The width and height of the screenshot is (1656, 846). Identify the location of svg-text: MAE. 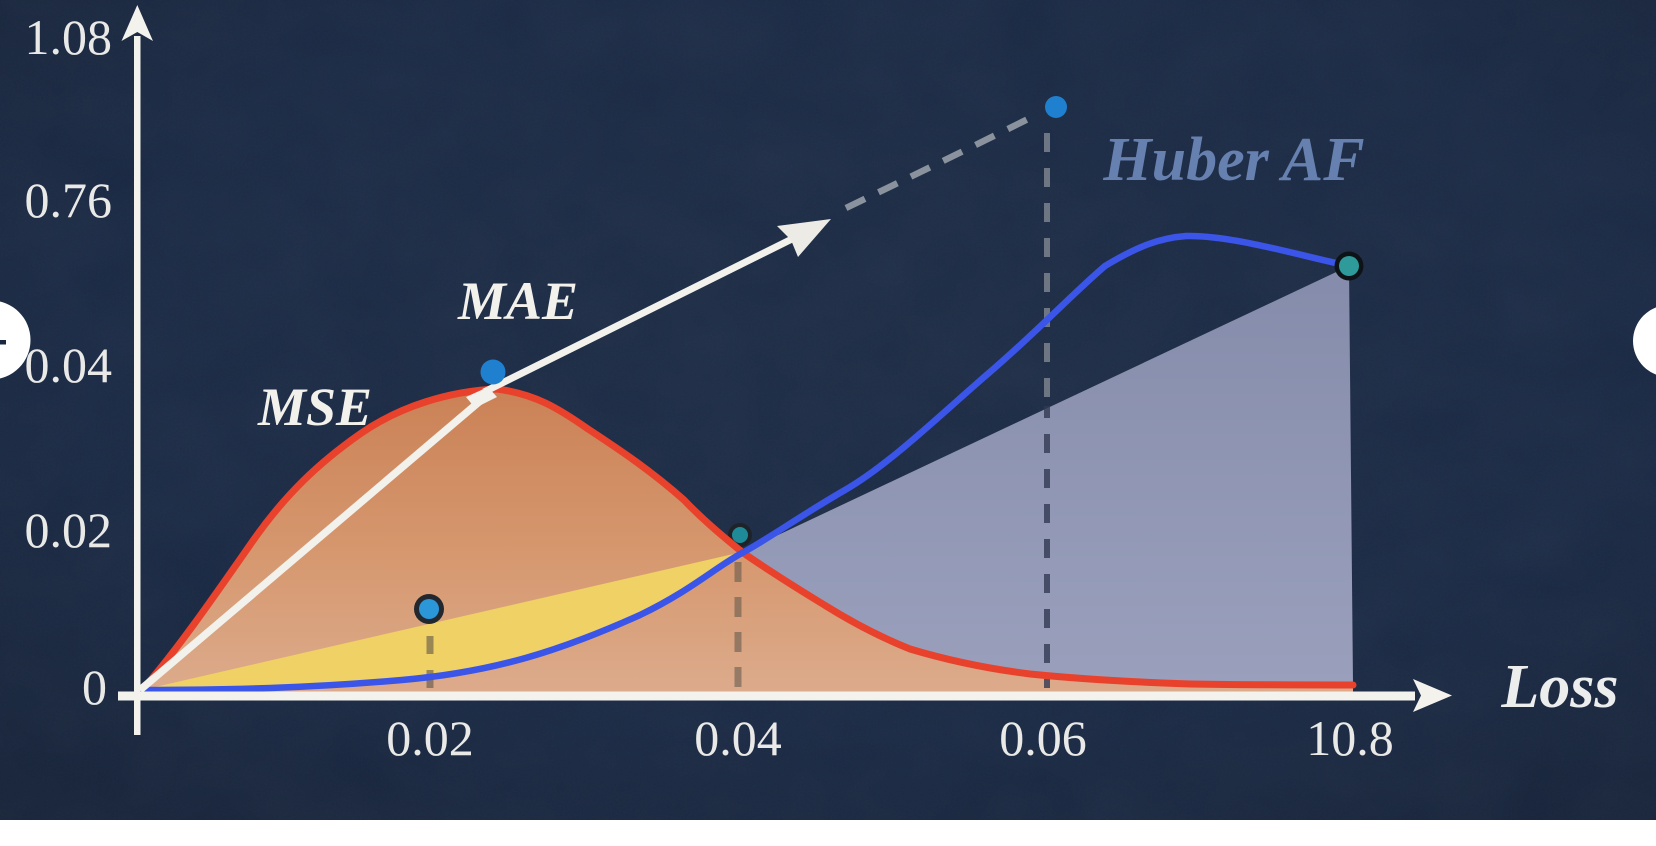
(517, 301).